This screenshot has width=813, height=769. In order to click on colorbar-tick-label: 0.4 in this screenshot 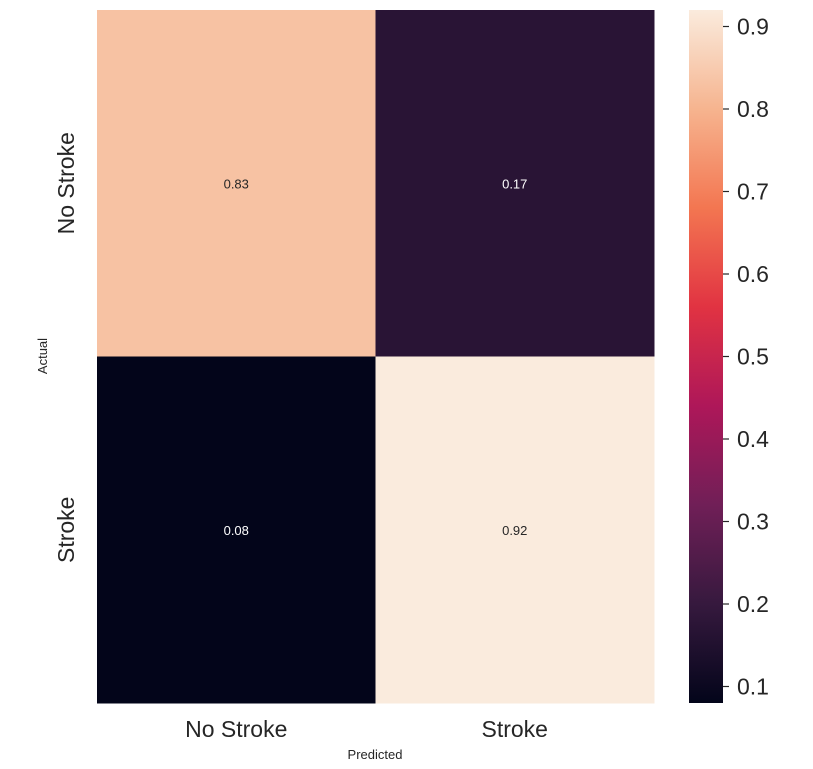, I will do `click(753, 439)`.